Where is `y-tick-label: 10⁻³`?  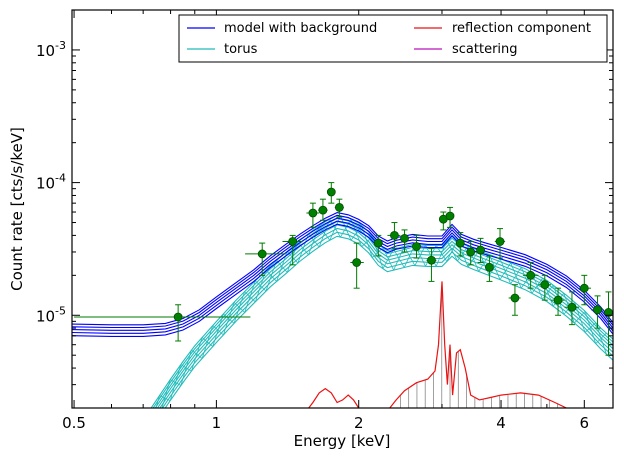
y-tick-label: 10⁻³ is located at coordinates (51, 49).